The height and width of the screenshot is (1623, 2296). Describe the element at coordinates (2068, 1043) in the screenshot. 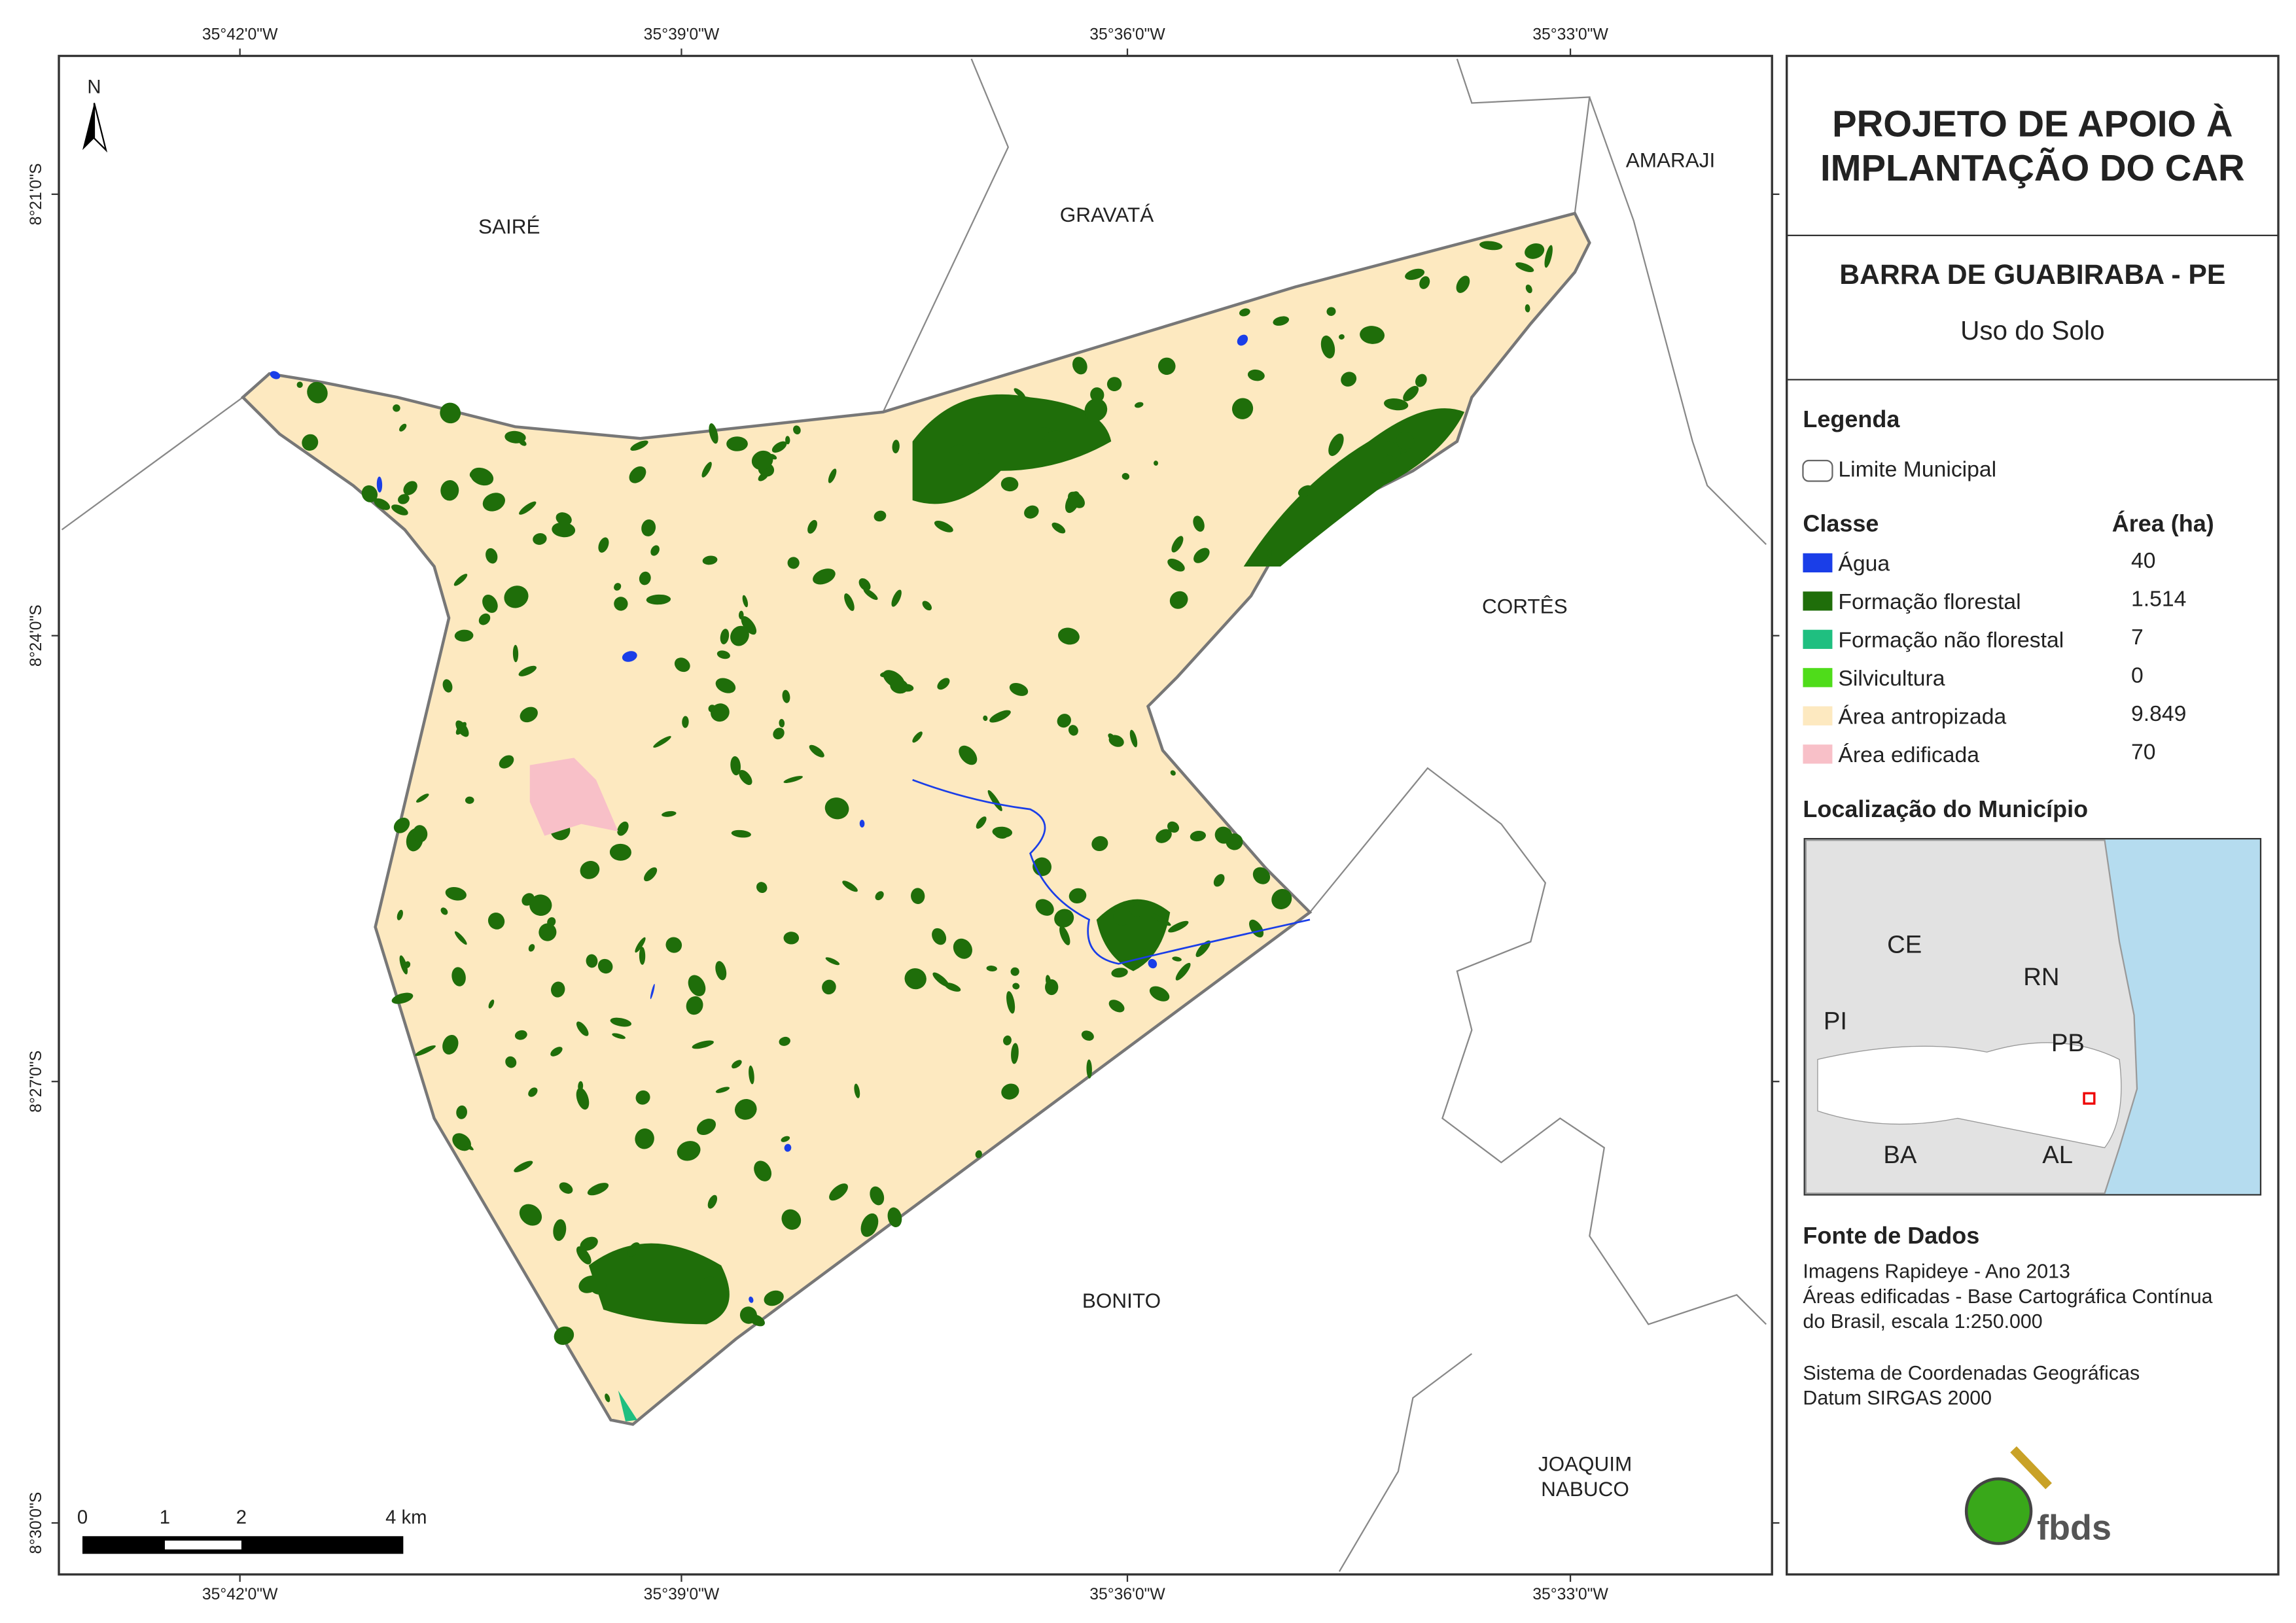

I see `state-label: PB` at that location.